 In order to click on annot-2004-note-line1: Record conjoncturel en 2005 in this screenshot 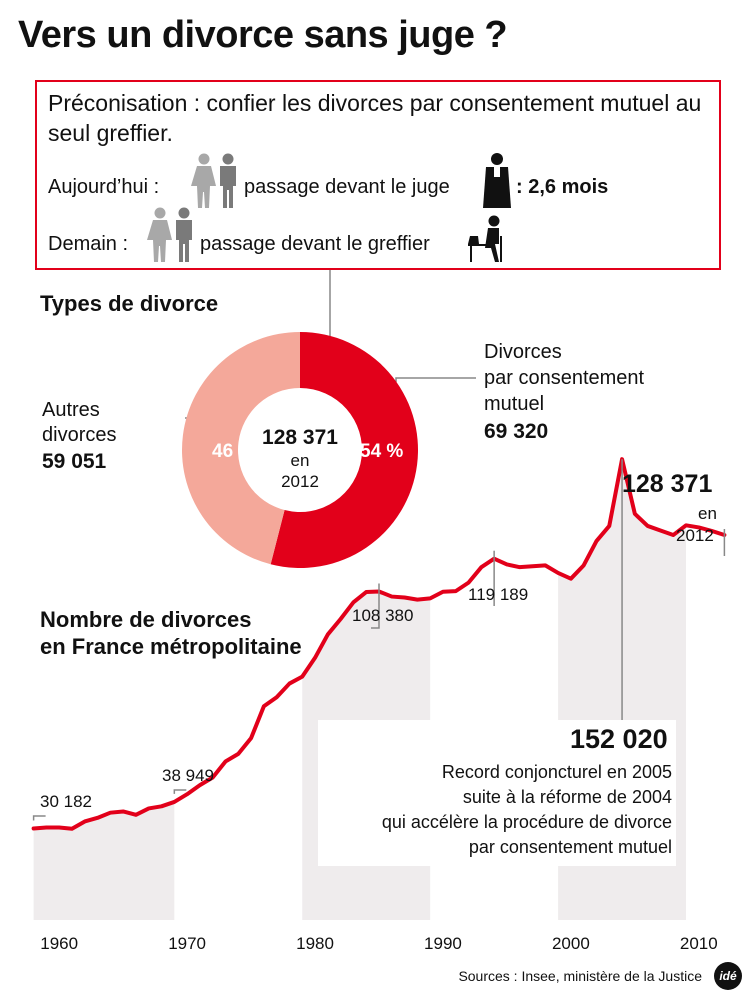, I will do `click(556, 772)`.